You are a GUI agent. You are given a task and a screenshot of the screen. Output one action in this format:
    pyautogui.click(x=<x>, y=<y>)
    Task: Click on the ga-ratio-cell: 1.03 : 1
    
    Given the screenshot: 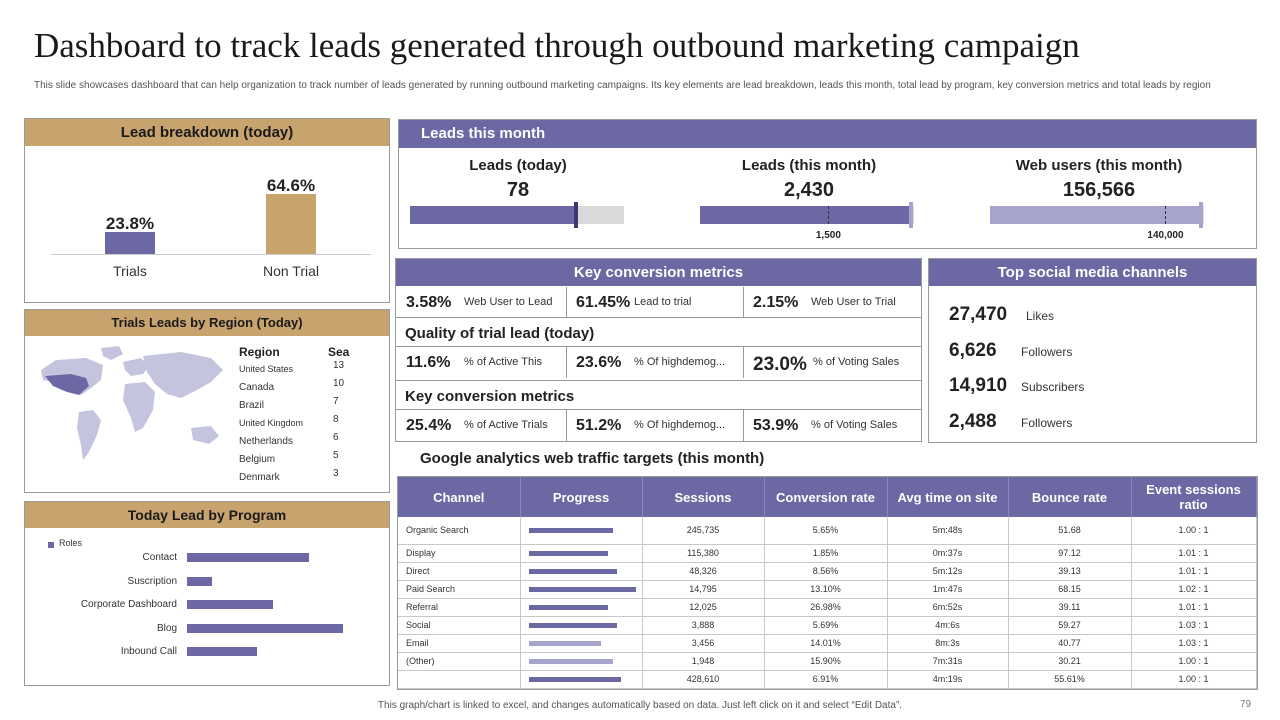 What is the action you would take?
    pyautogui.click(x=1194, y=643)
    